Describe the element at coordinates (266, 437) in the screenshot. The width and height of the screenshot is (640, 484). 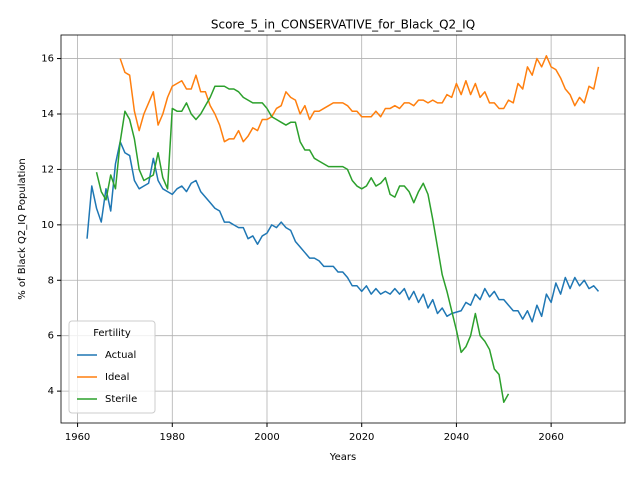
I see `x-tick-label: 2000` at that location.